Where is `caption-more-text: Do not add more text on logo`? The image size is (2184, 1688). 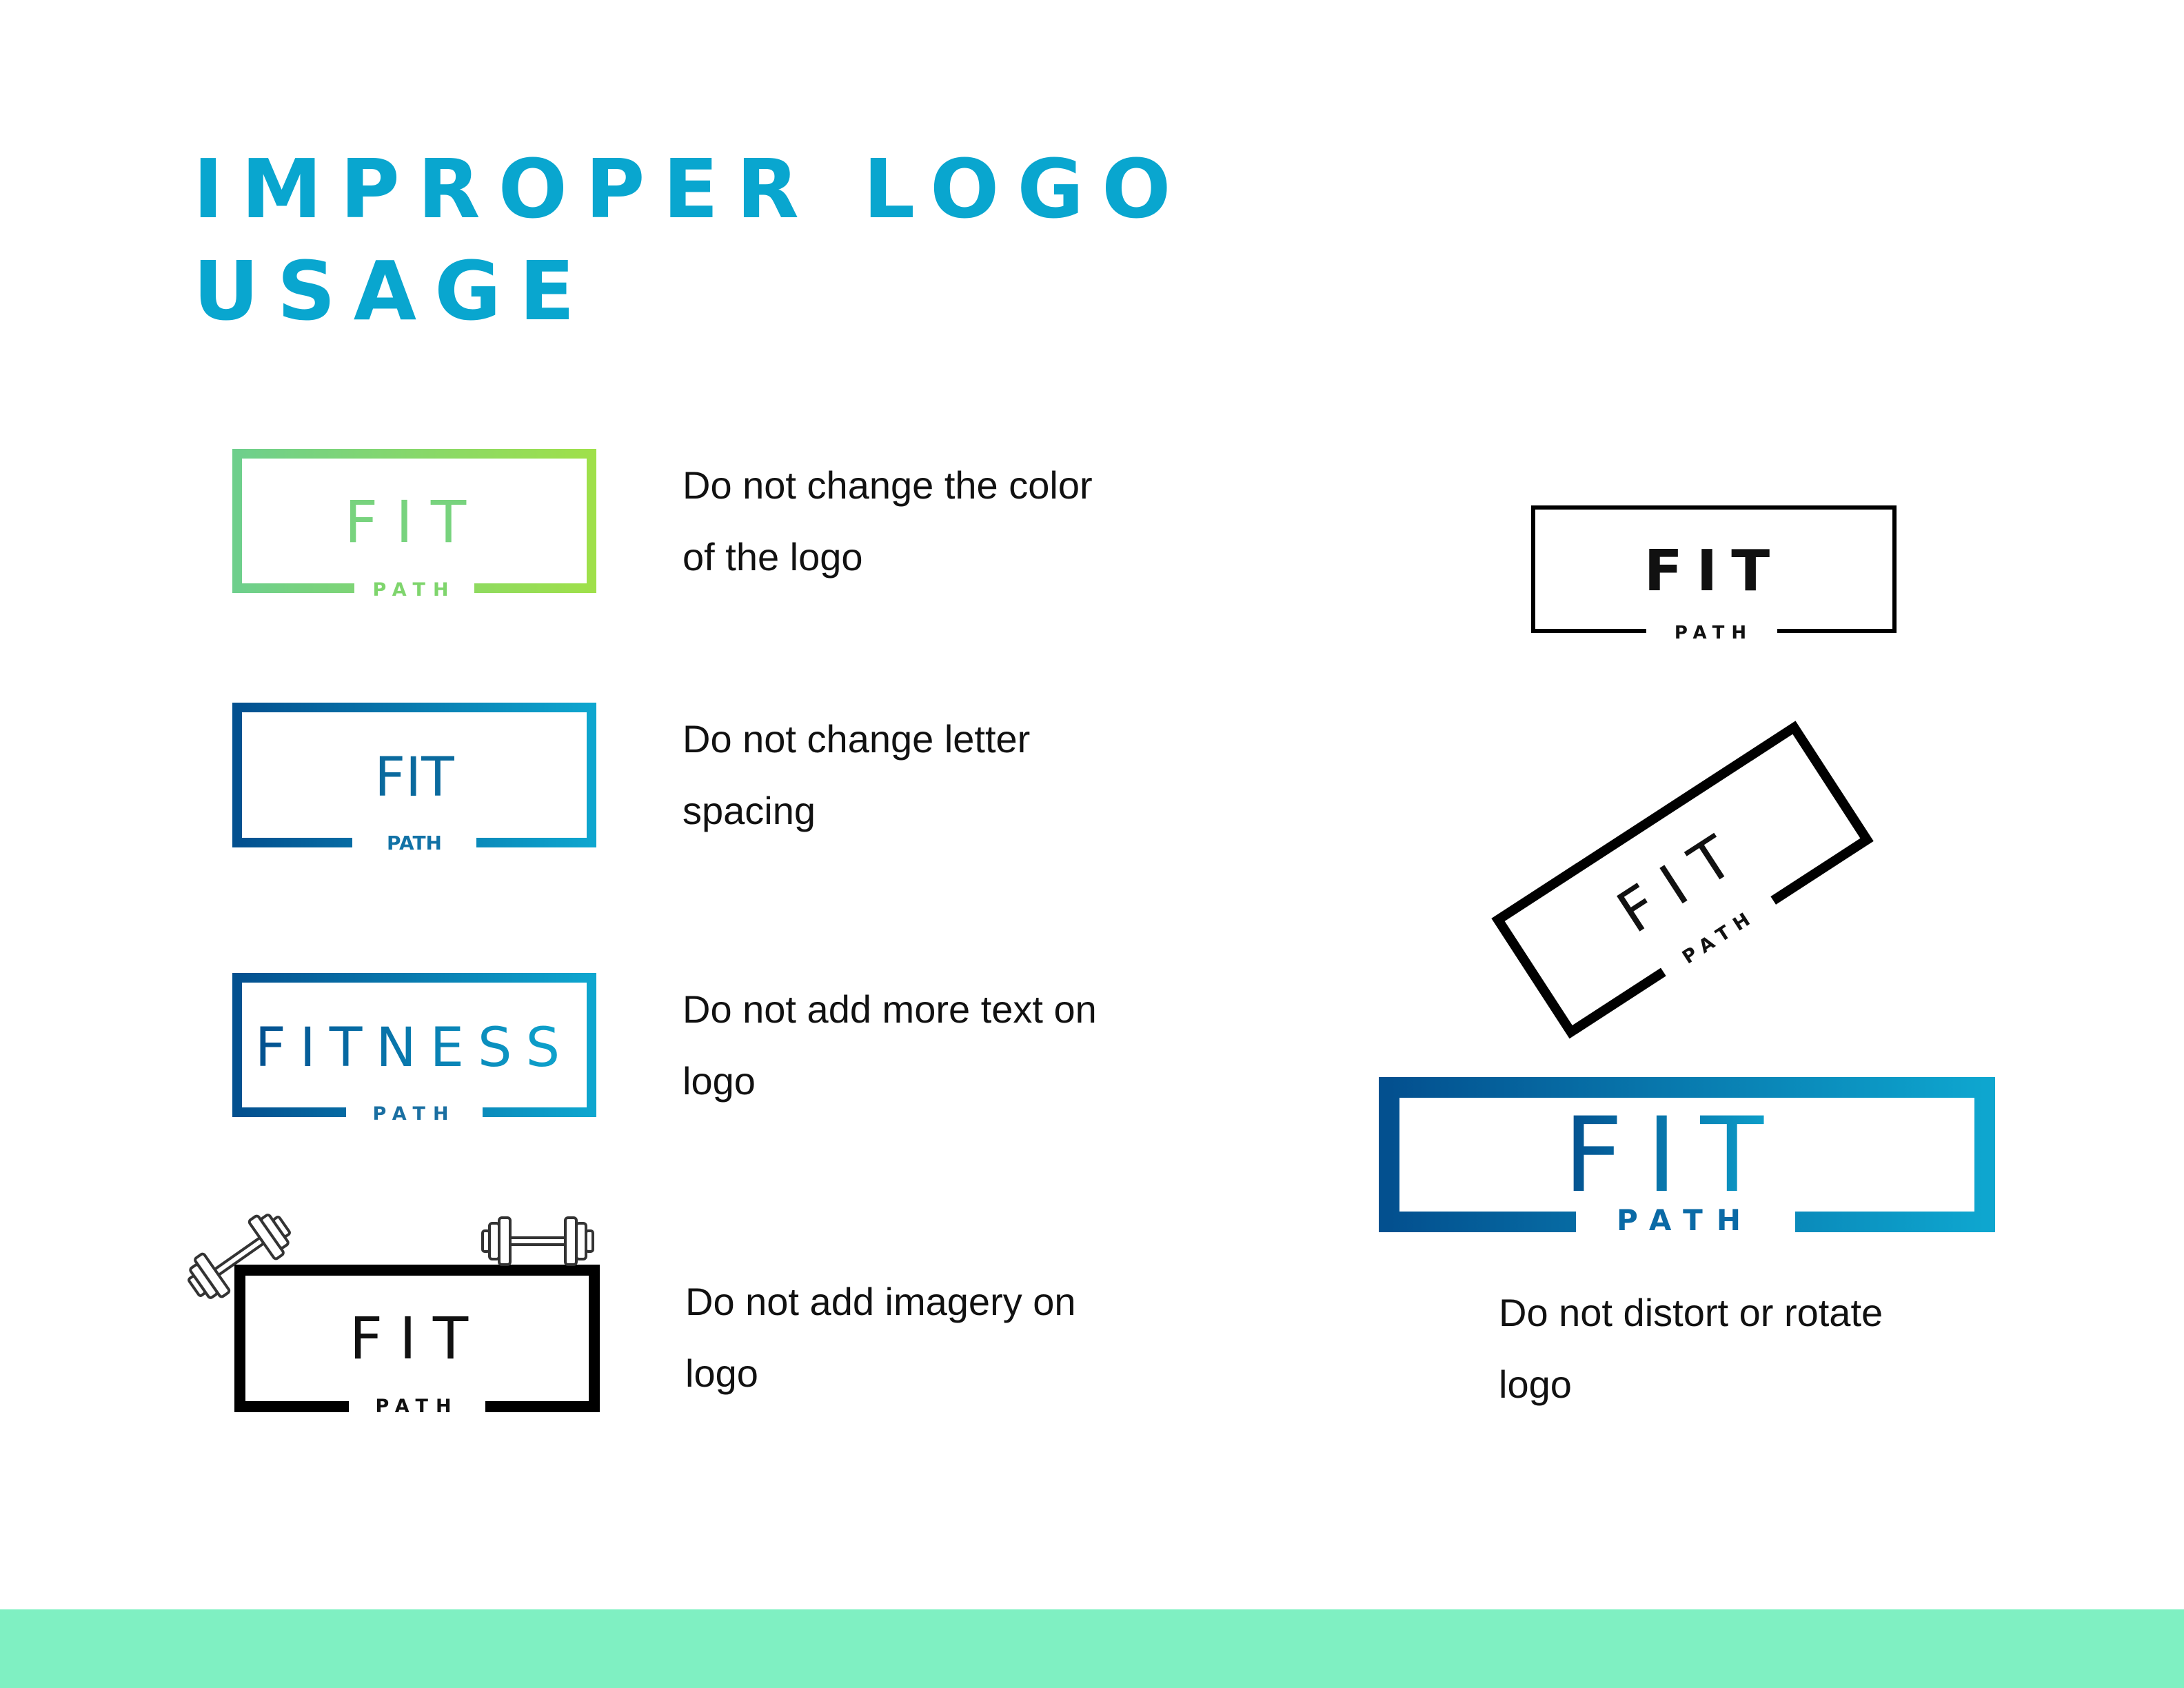
caption-more-text: Do not add more text on logo is located at coordinates (890, 1045).